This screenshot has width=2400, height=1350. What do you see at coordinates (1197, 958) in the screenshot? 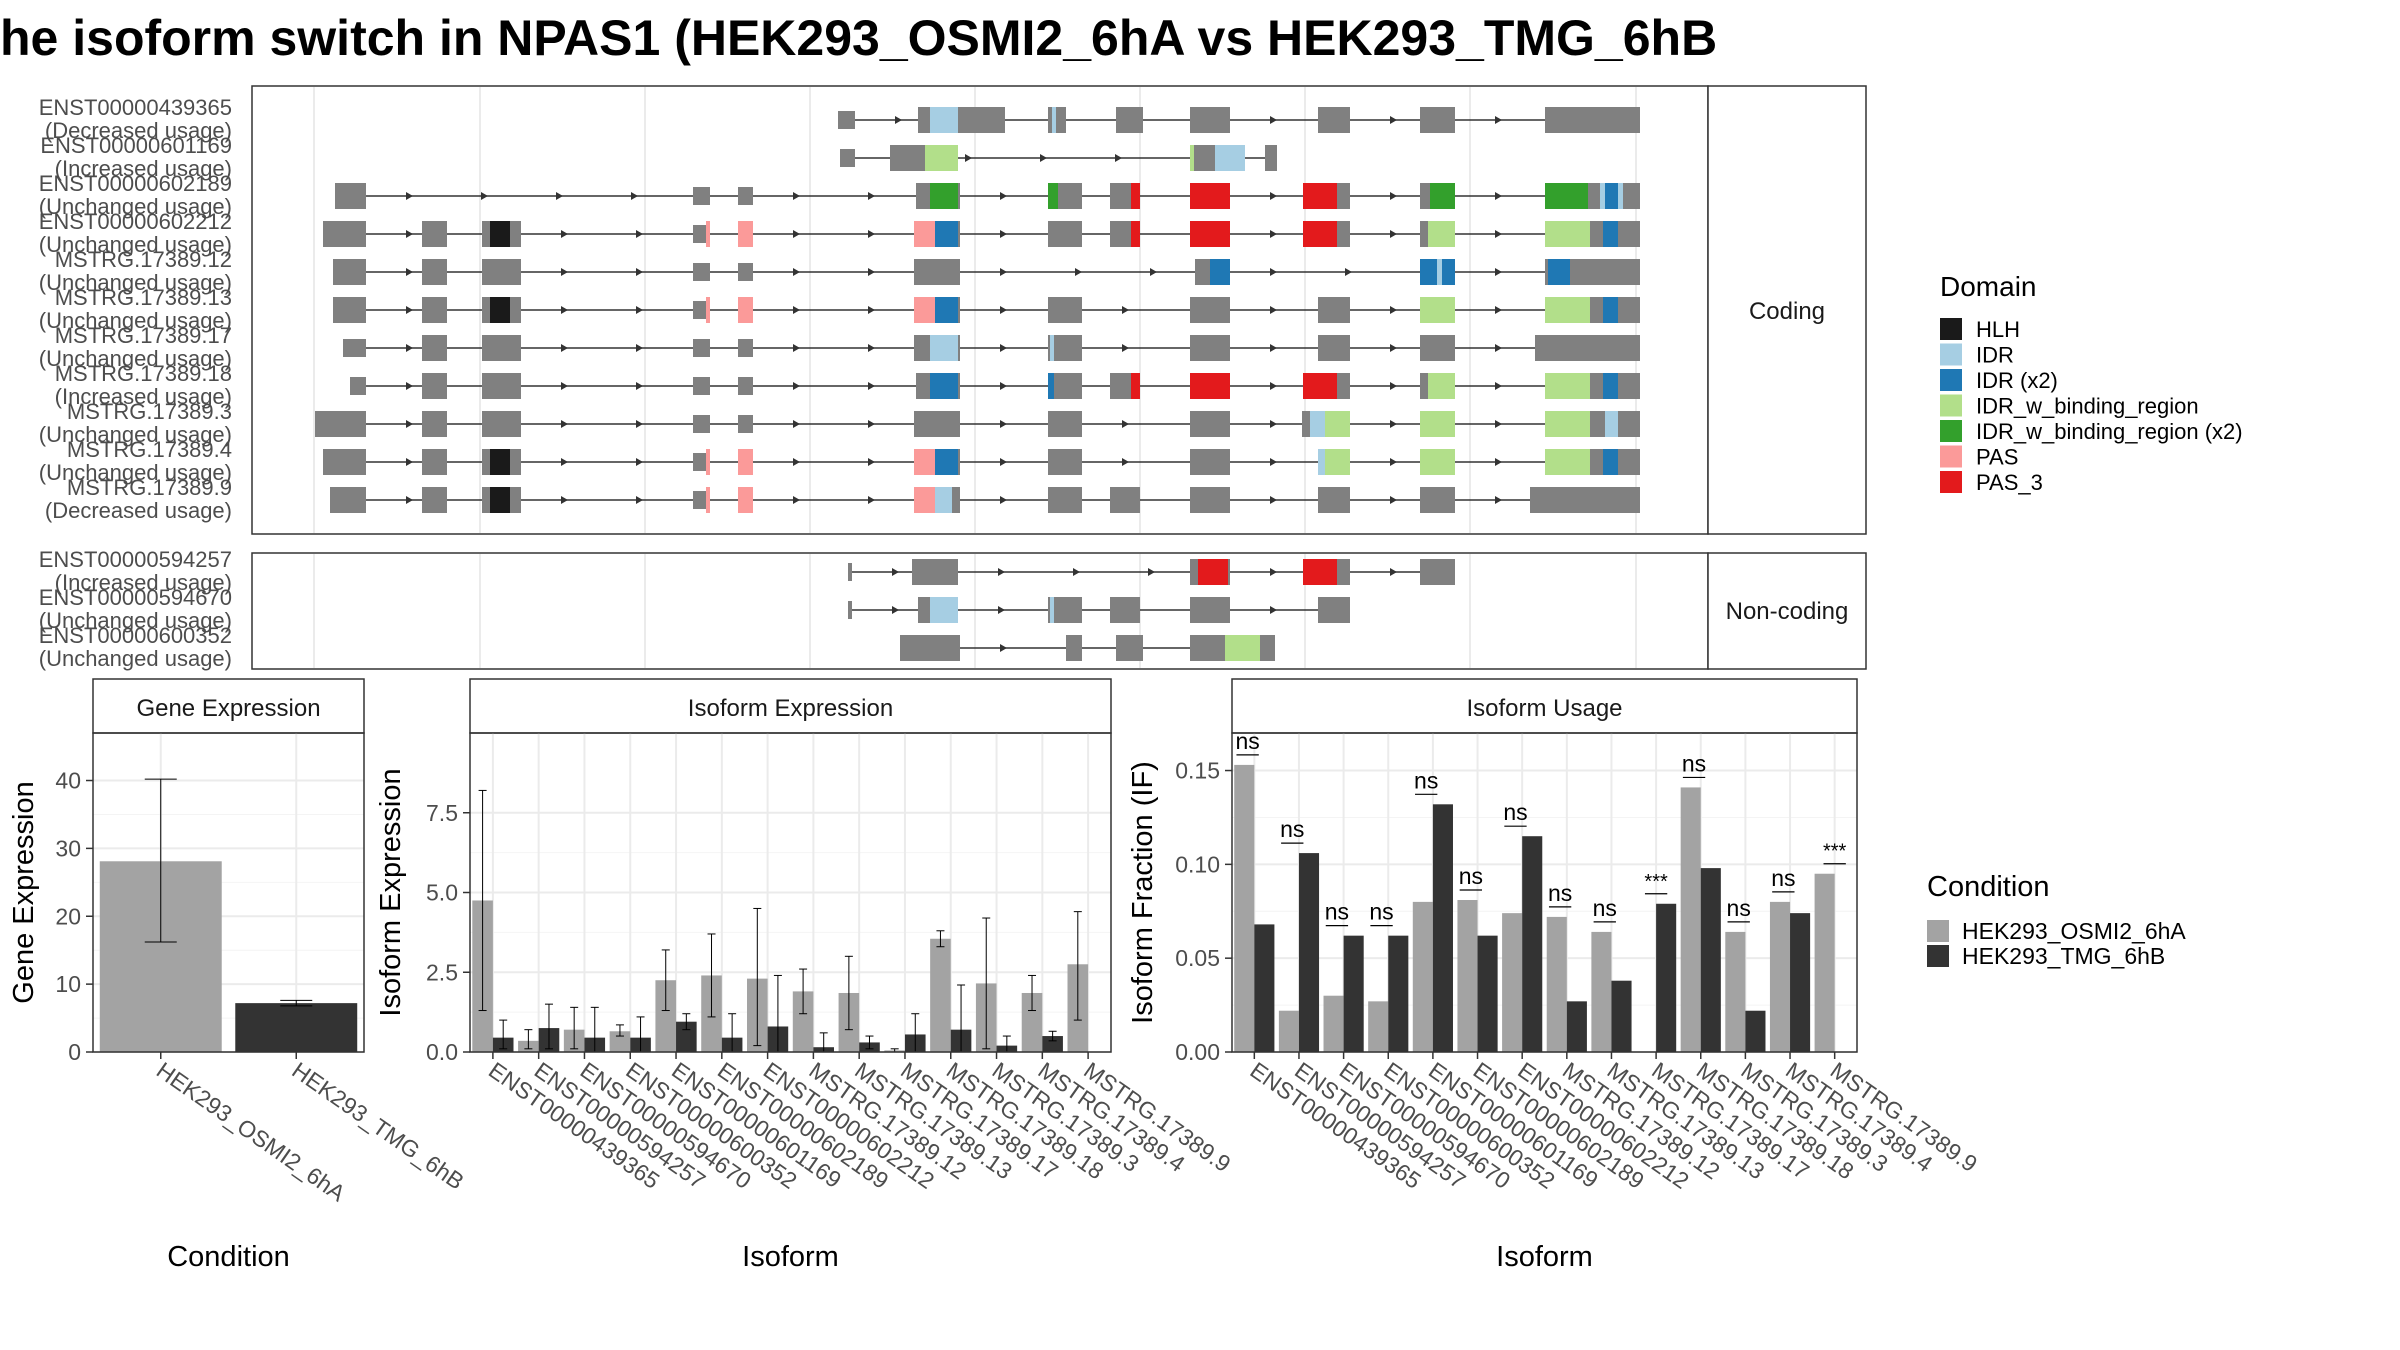
I see `y-tick-label: 0.05` at bounding box center [1197, 958].